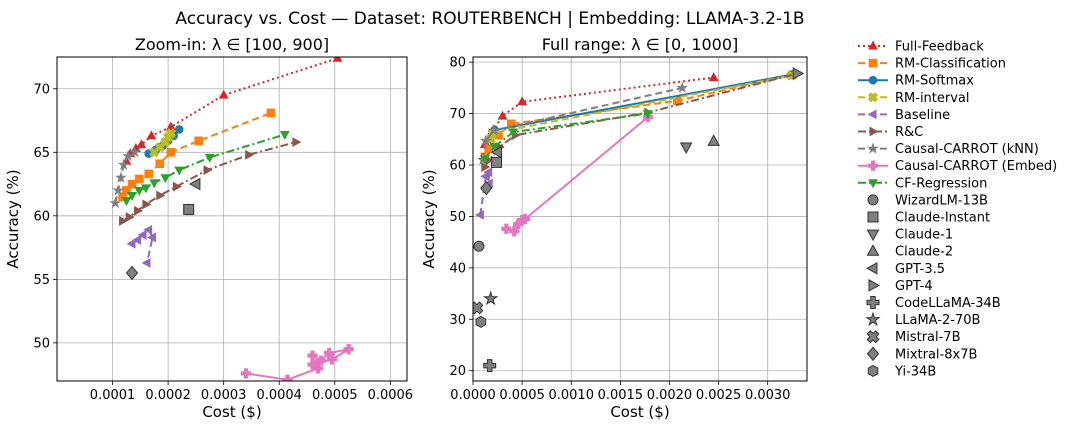 The height and width of the screenshot is (430, 1079). I want to click on legend-item-r-c: R&C, so click(890, 132).